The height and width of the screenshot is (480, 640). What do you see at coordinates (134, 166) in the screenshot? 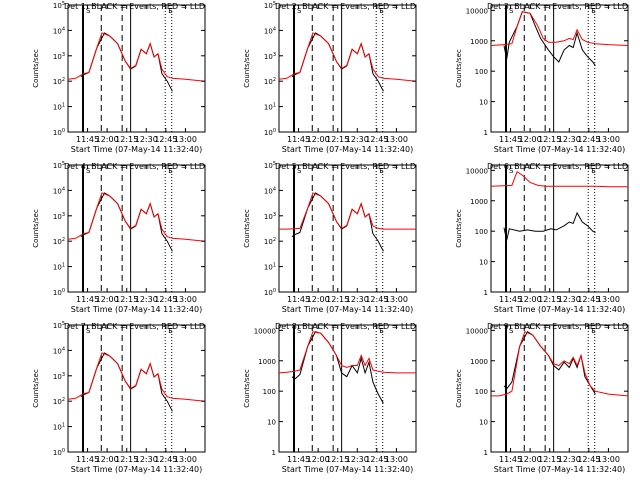
I see `panel-title: Det 4: BLACK = Events, RED = LLD` at bounding box center [134, 166].